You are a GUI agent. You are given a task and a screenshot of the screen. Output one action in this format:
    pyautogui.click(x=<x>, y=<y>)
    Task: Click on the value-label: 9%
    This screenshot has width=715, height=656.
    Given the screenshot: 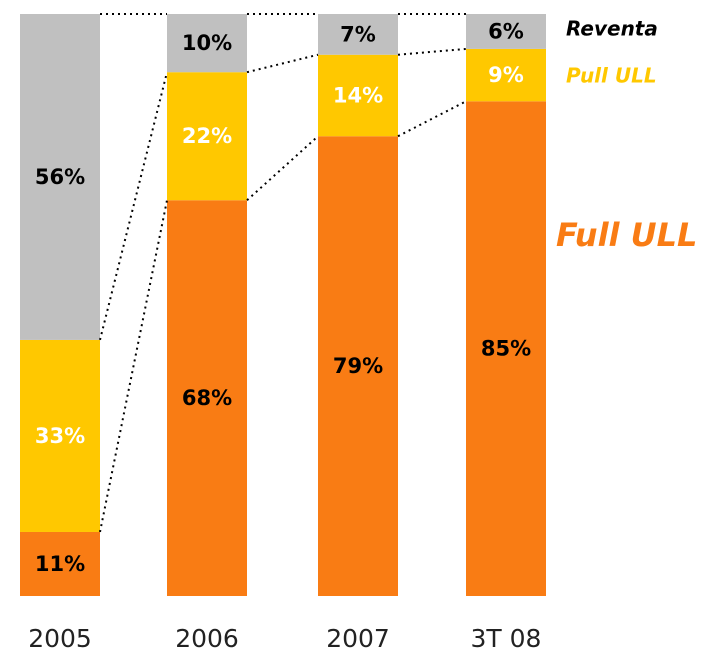 What is the action you would take?
    pyautogui.click(x=506, y=75)
    